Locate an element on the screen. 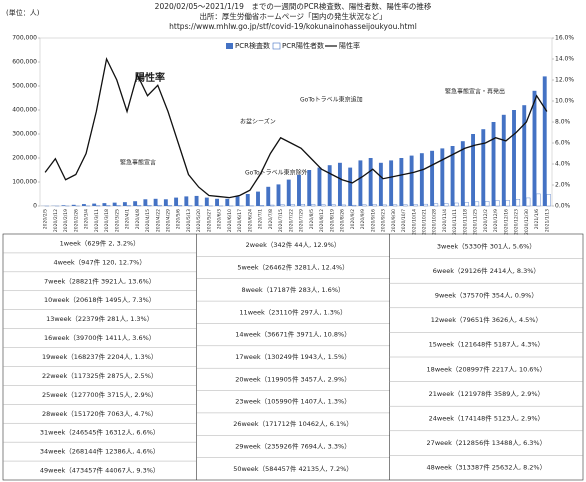 Image resolution: width=586 pixels, height=482 pixels. annotation: GoToトラベル東京除外 is located at coordinates (276, 173).